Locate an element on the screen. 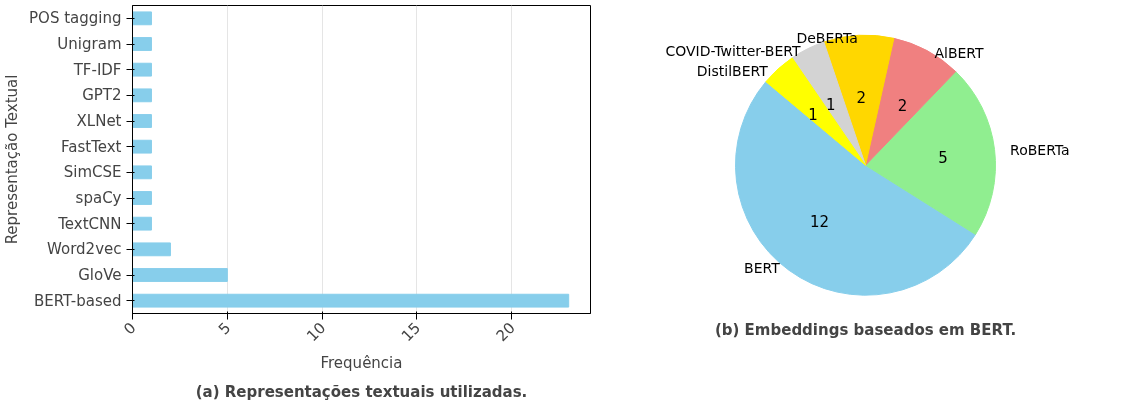  slice-label: RoBERTa is located at coordinates (1040, 149).